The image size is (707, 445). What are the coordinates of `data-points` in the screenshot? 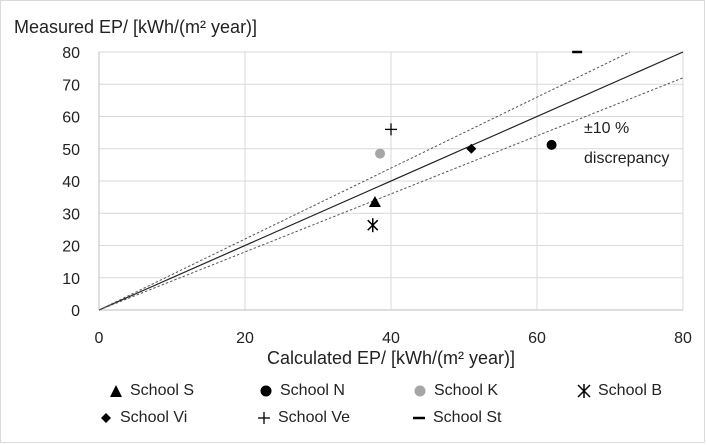 It's located at (475, 141).